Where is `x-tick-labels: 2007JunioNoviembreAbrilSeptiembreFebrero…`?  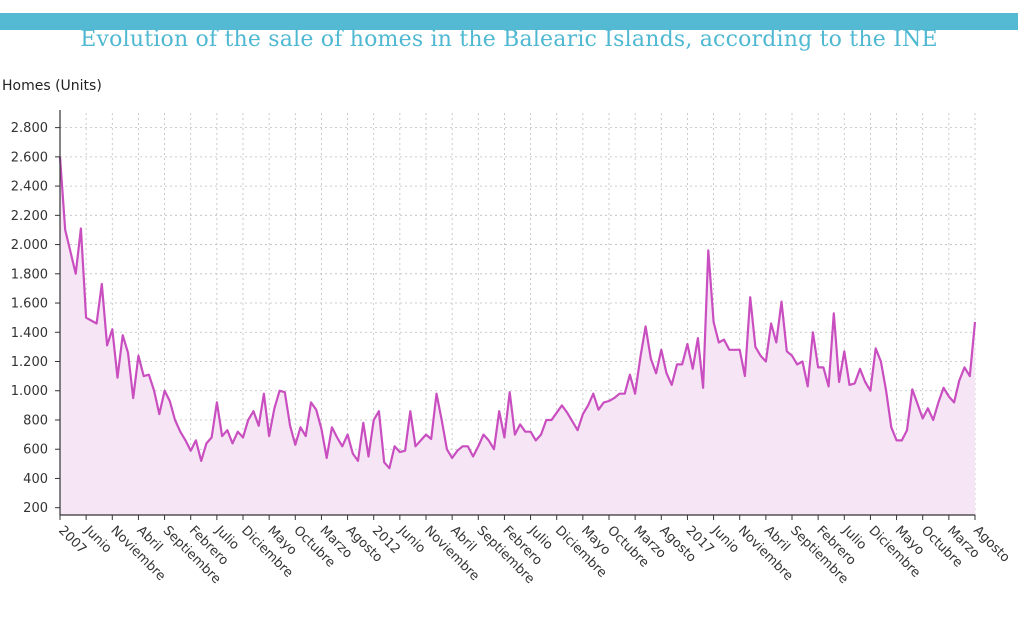 x-tick-labels: 2007JunioNoviembreAbrilSeptiembreFebrero… is located at coordinates (533, 555).